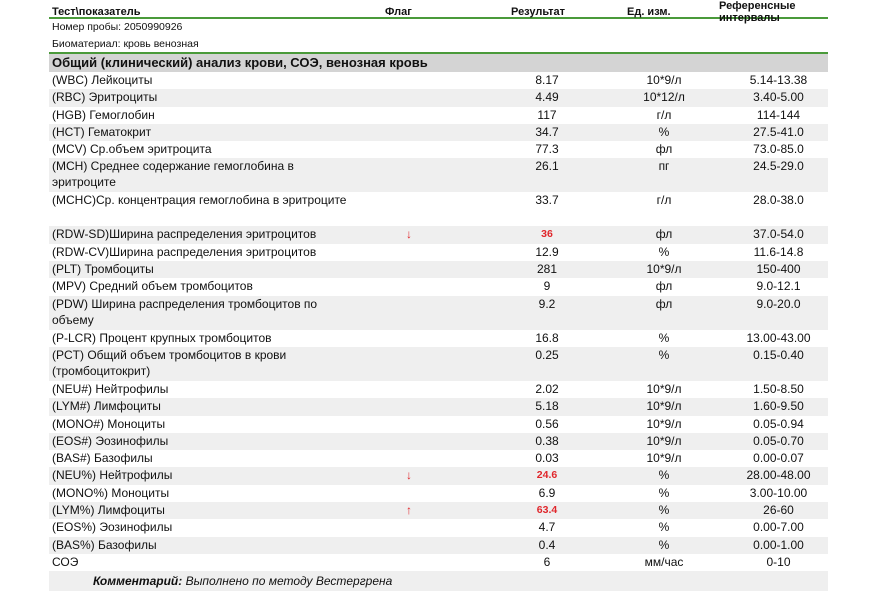 This screenshot has width=876, height=600. Describe the element at coordinates (778, 286) in the screenshot. I see `result-ref: 9.0-12.1` at that location.